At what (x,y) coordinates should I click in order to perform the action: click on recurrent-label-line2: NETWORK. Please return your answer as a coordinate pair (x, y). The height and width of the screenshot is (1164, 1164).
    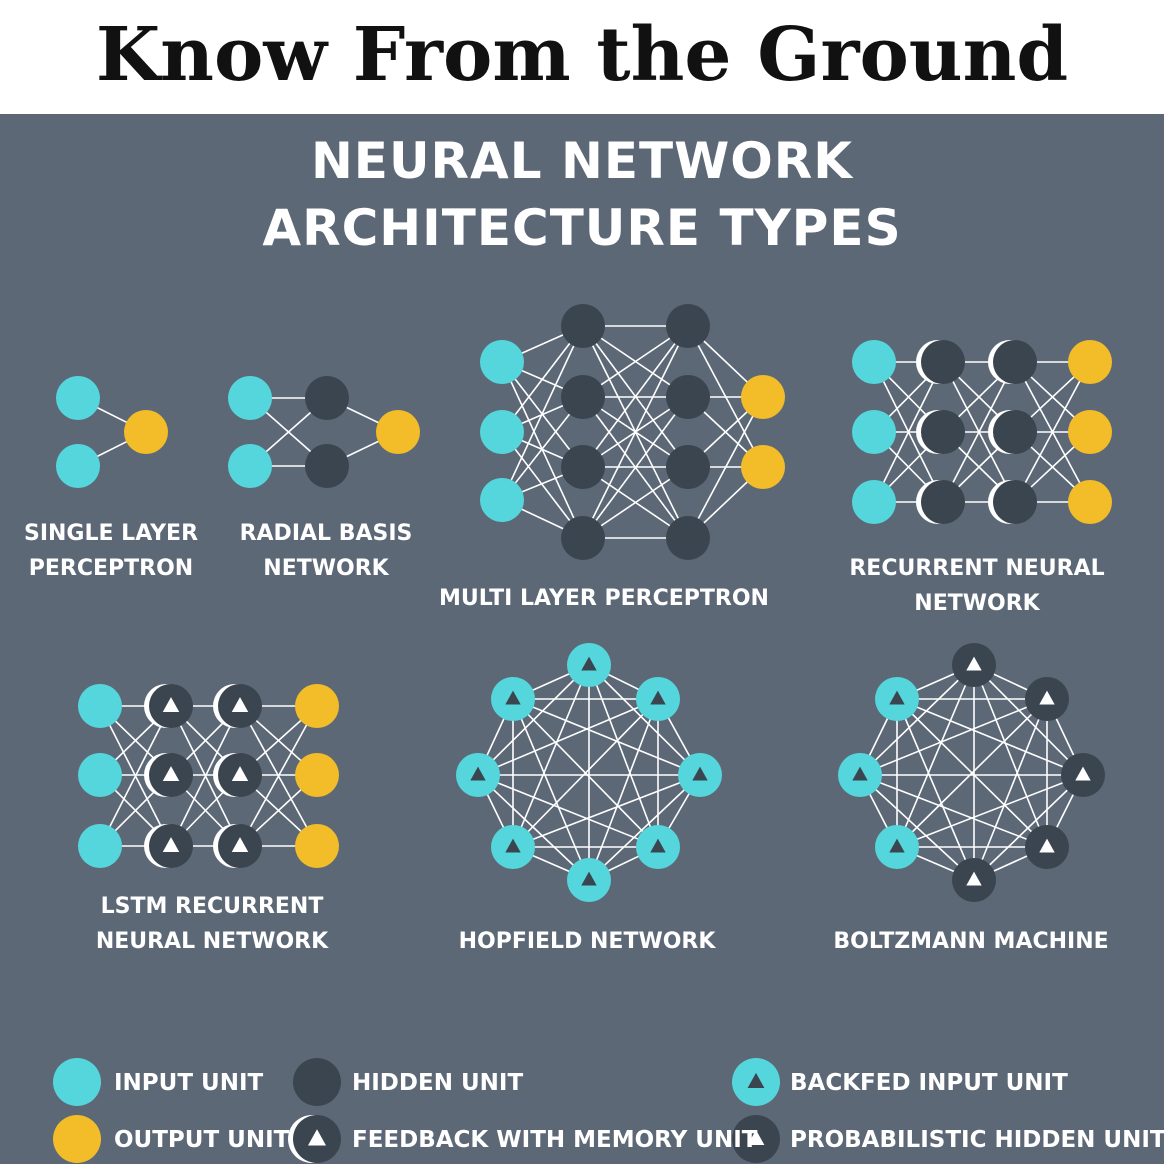
    Looking at the image, I should click on (977, 603).